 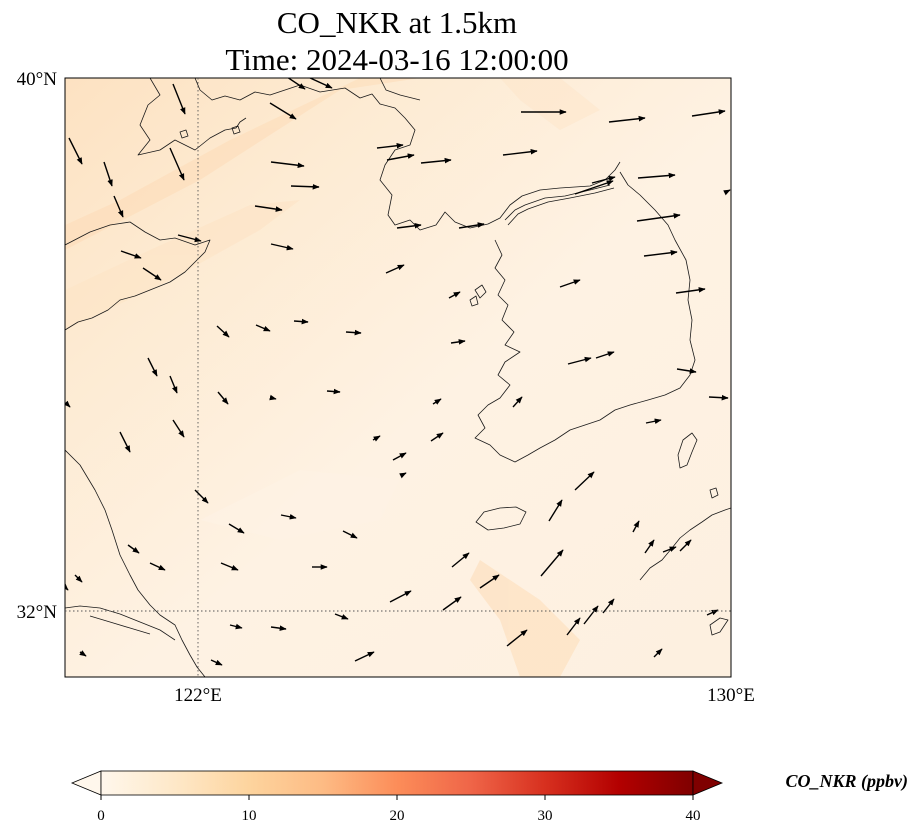 I want to click on chart-title-line2: Time: 2024-03-16 12:00:00, so click(x=396, y=59).